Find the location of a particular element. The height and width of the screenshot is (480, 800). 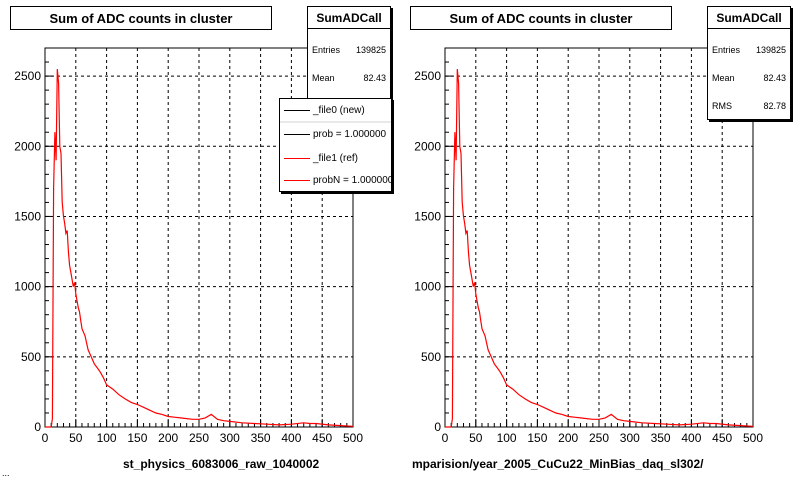

left-title: Sum of ADC counts in cluster is located at coordinates (141, 18).